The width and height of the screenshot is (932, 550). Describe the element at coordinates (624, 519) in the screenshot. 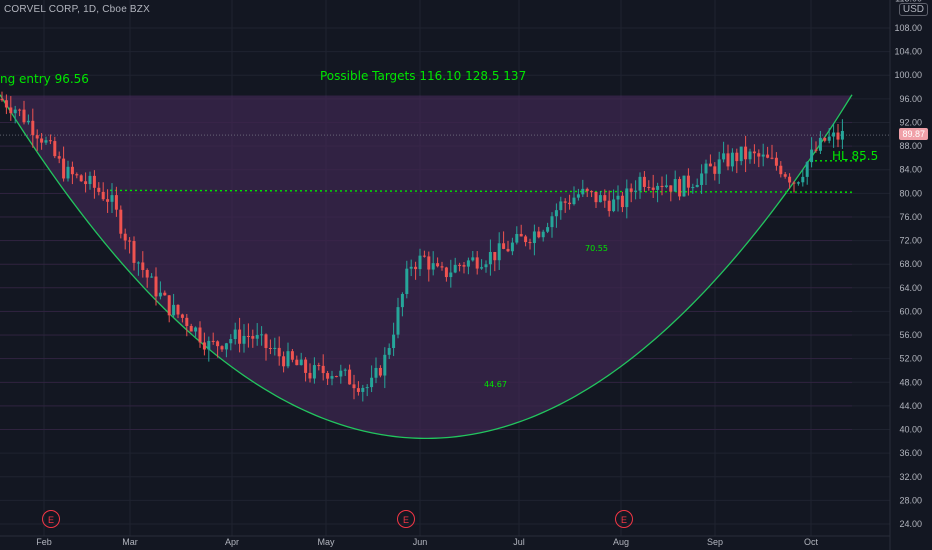

I see `earnings-marker-aug: E` at that location.